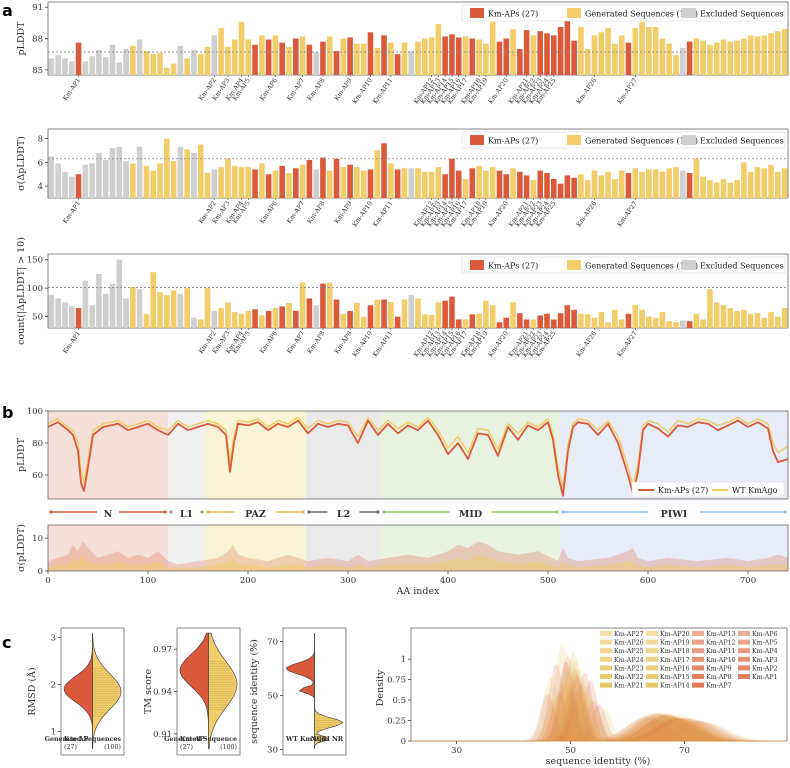 The width and height of the screenshot is (790, 768). What do you see at coordinates (383, 344) in the screenshot?
I see `x-tick-label: Km-AP11` at bounding box center [383, 344].